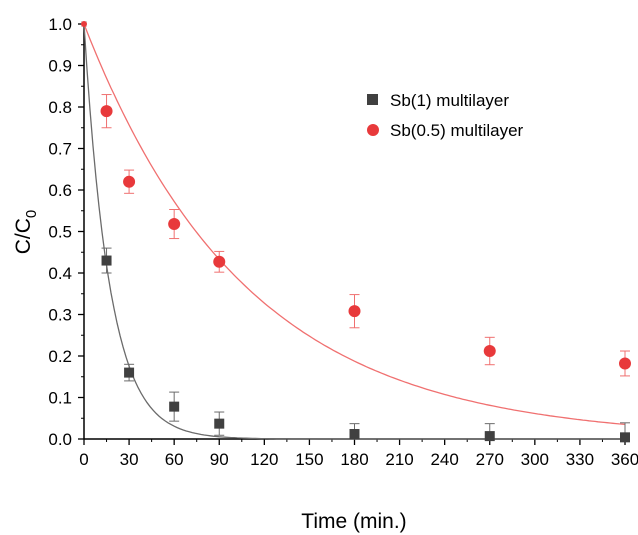 The image size is (638, 535). Describe the element at coordinates (23, 236) in the screenshot. I see `y-axis-title-main: C/C` at that location.